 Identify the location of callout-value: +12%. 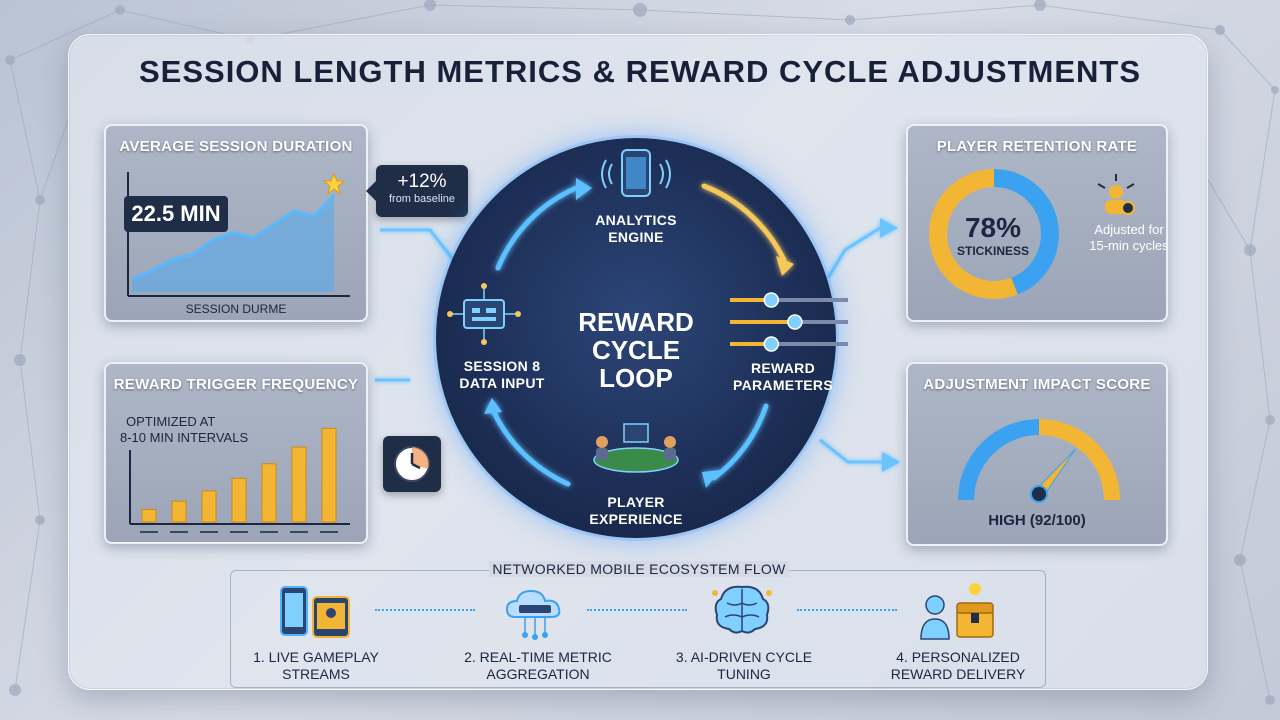
(422, 181).